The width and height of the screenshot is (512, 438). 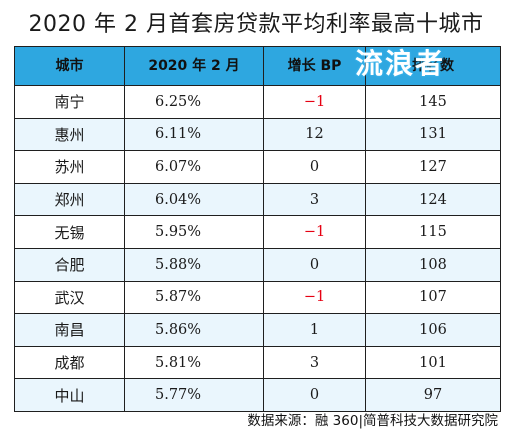 I want to click on rank-cell: 145, so click(x=433, y=102).